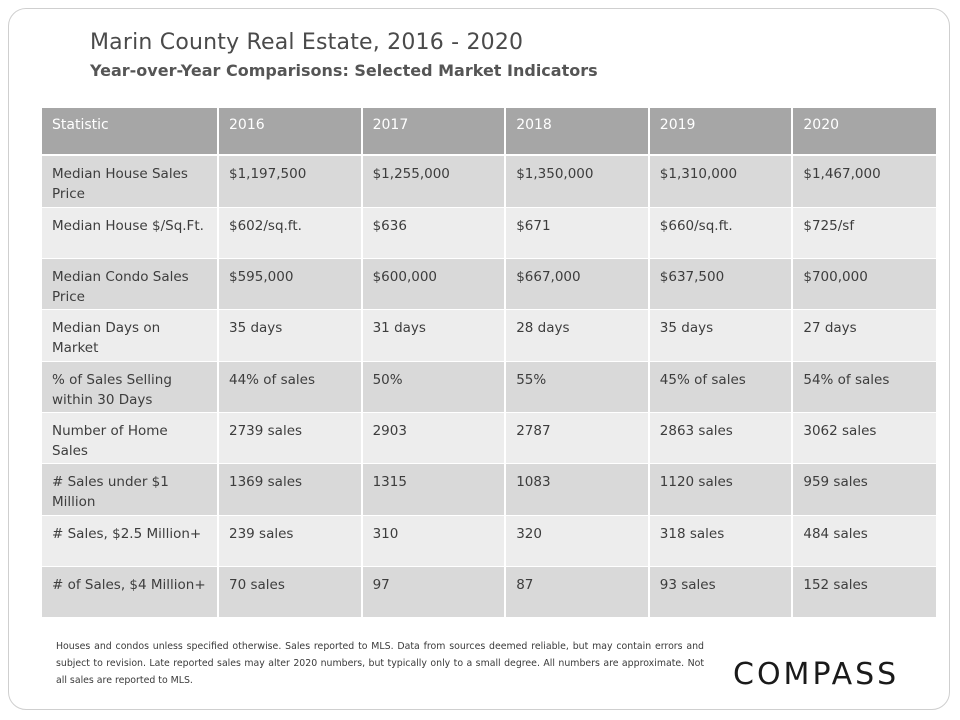  What do you see at coordinates (434, 233) in the screenshot?
I see `value-cell: $636` at bounding box center [434, 233].